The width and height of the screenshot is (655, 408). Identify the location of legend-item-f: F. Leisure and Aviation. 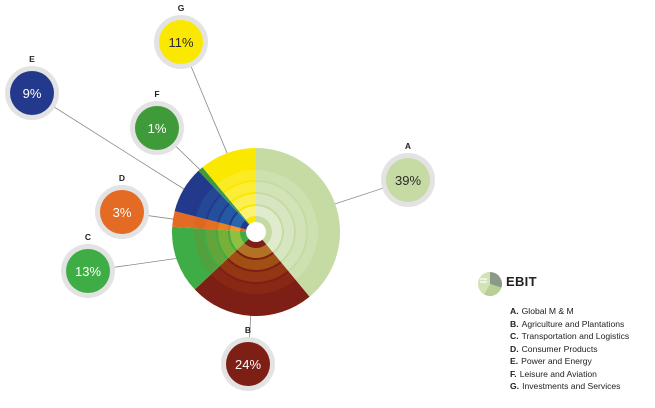
(569, 374).